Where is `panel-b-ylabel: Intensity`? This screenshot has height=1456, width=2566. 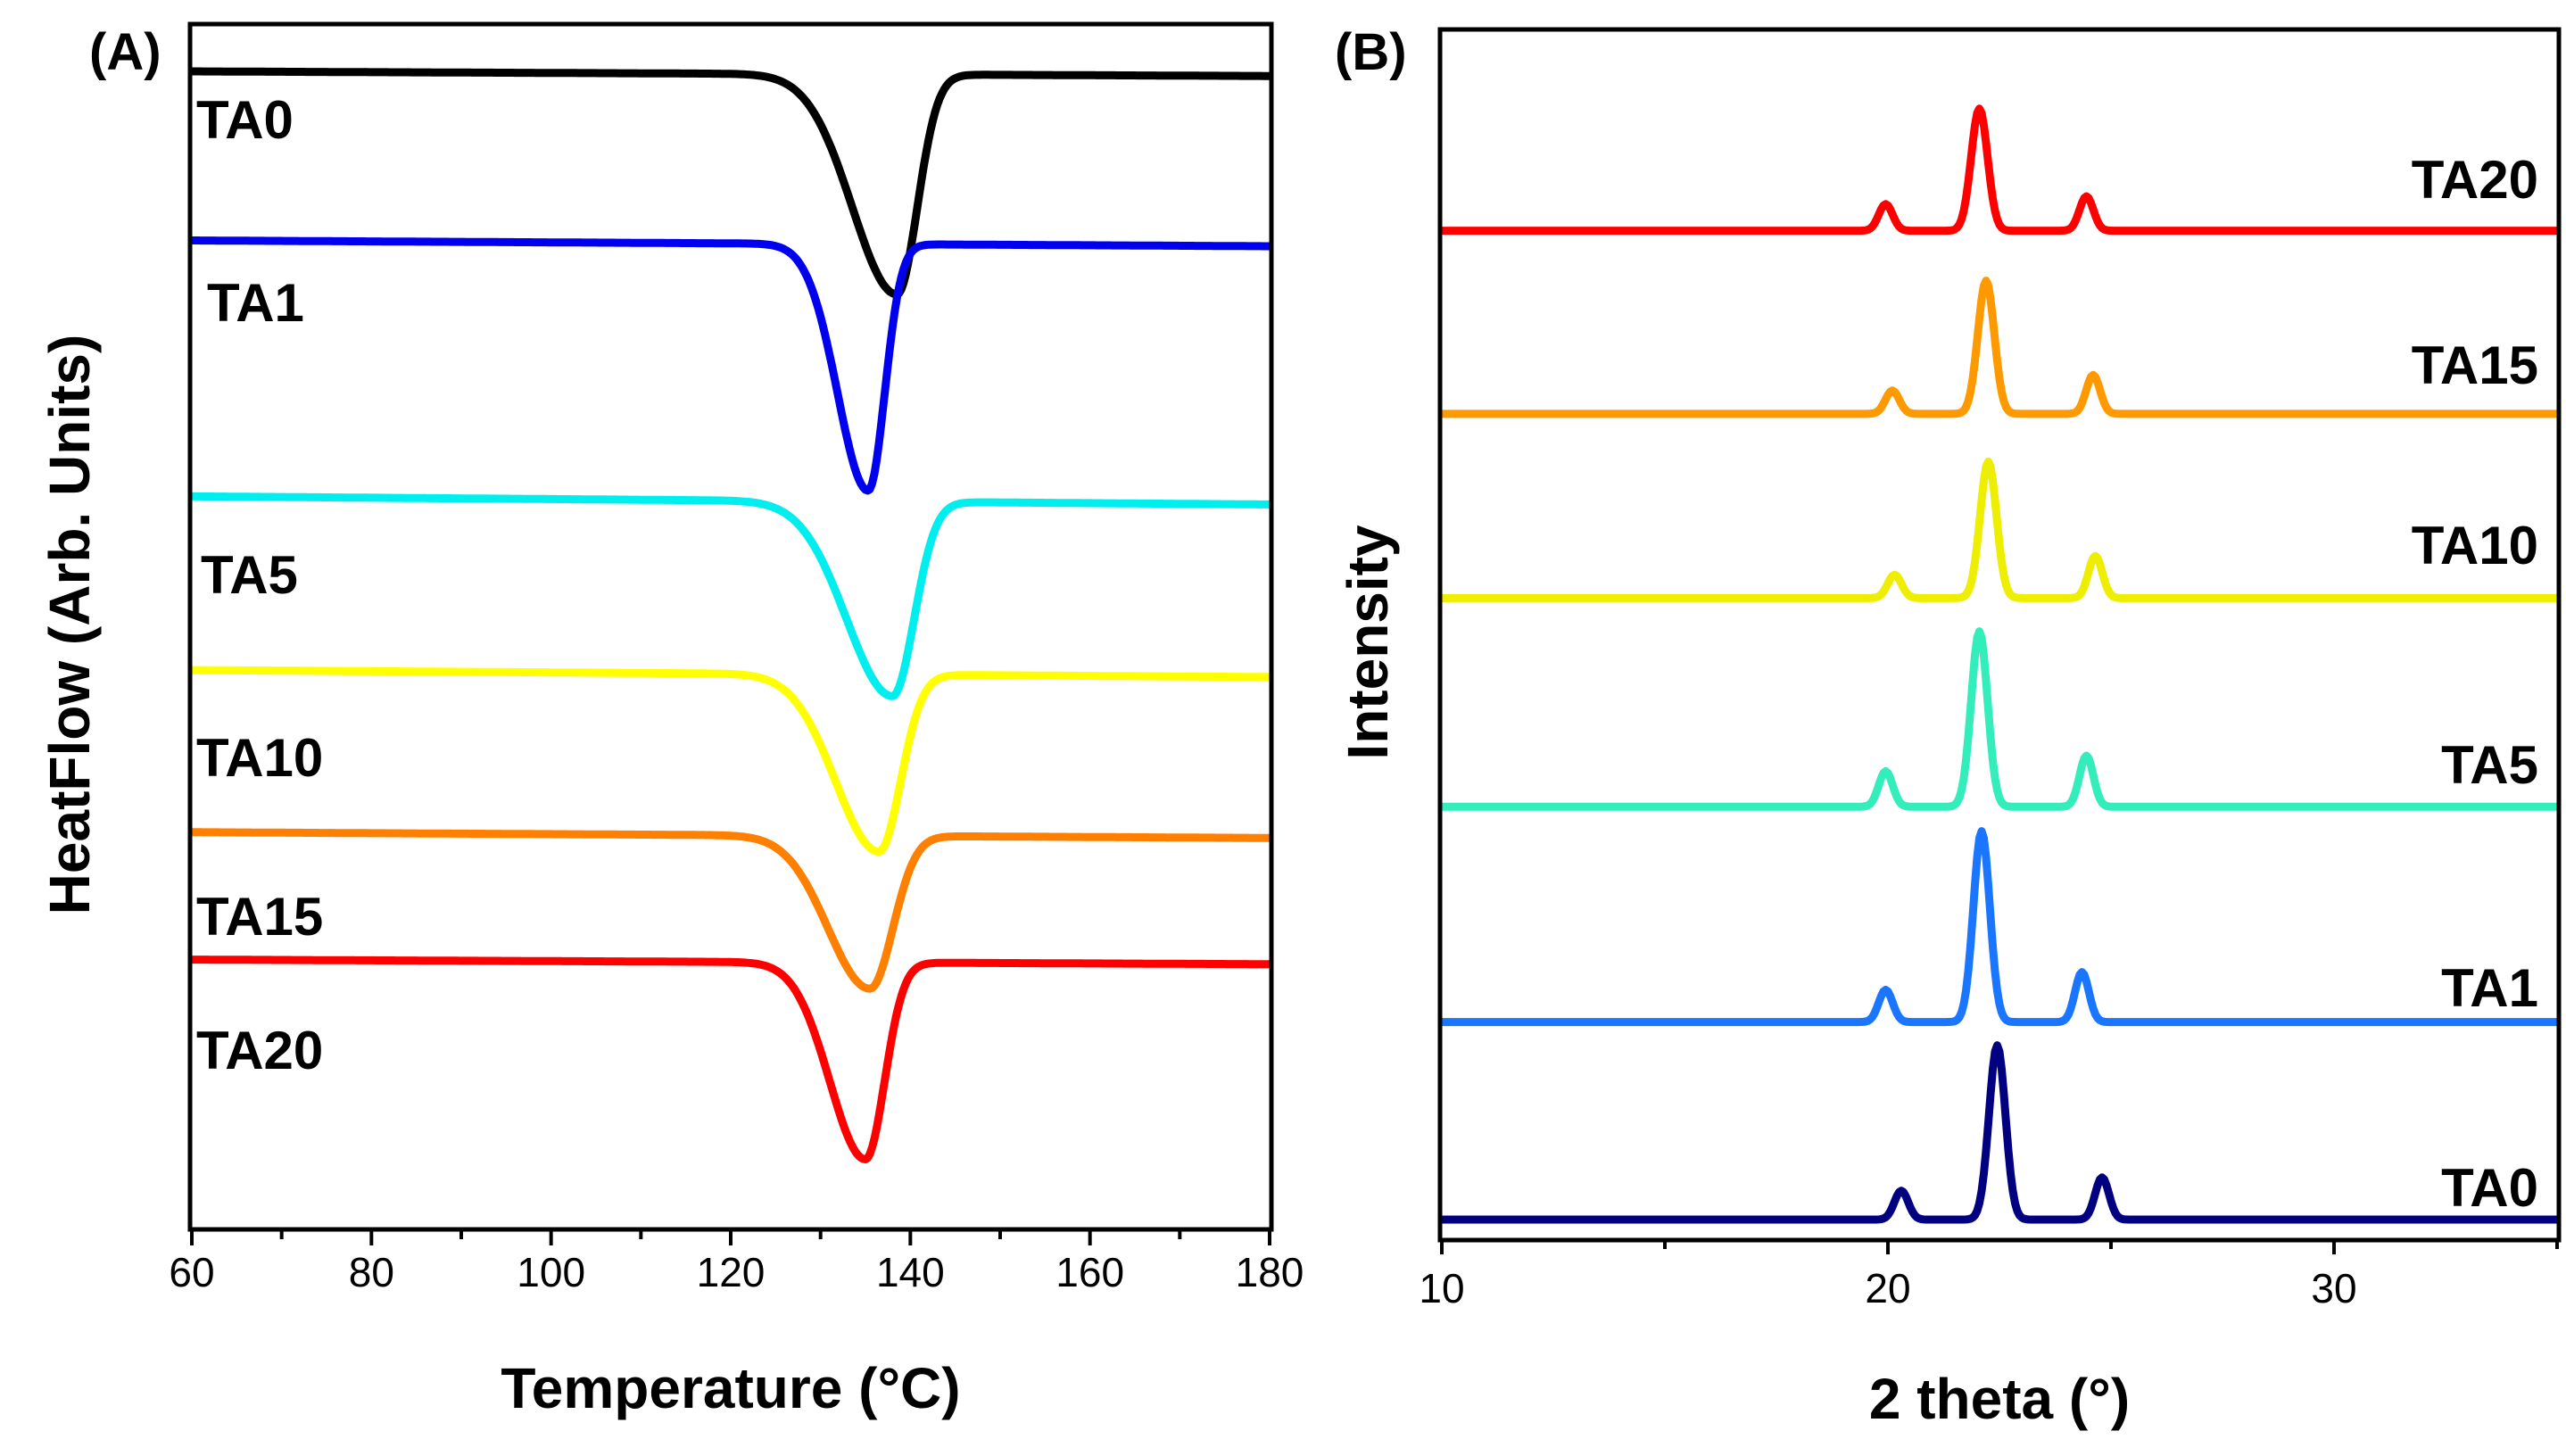
panel-b-ylabel: Intensity is located at coordinates (1368, 642).